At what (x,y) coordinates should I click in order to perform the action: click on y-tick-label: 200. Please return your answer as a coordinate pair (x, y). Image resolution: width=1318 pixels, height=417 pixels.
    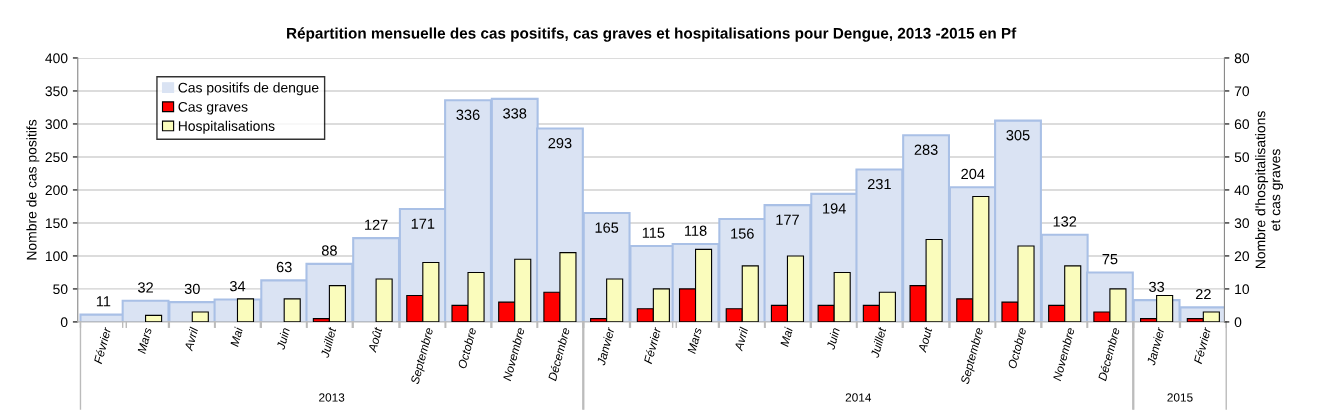
    Looking at the image, I should click on (56, 190).